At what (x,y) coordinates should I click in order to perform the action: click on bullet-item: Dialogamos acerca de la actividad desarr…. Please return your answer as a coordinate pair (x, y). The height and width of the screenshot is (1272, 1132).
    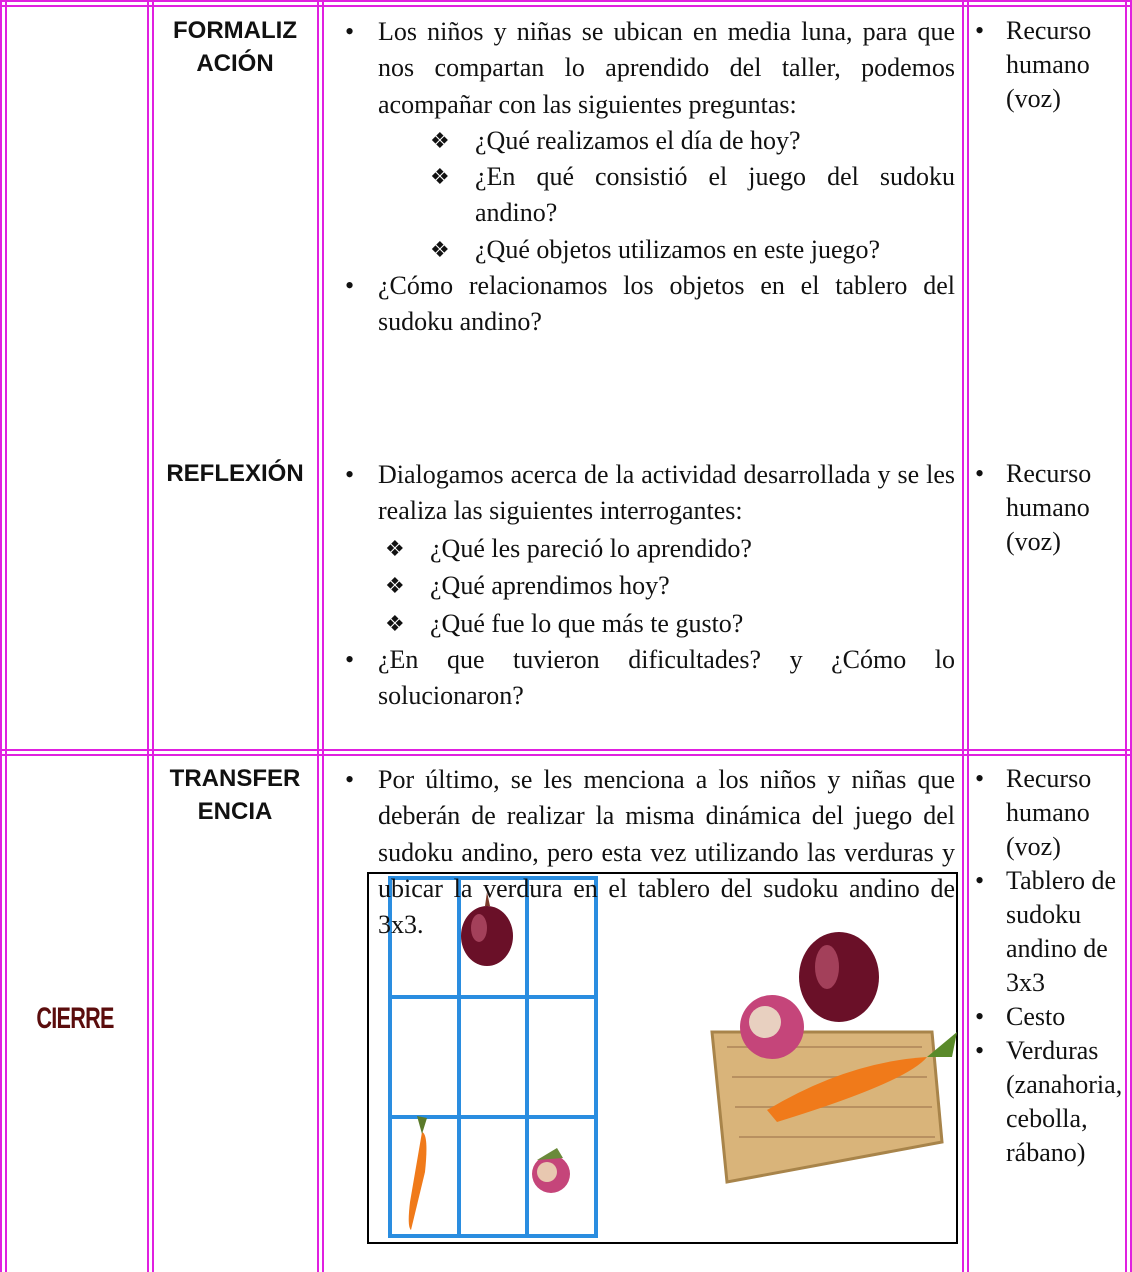
    Looking at the image, I should click on (650, 493).